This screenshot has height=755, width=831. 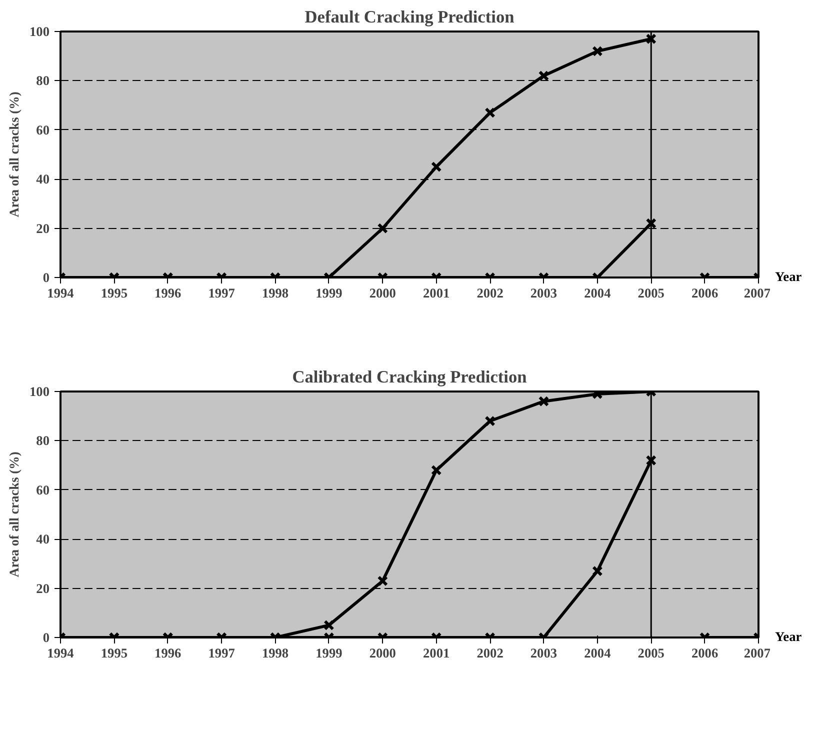 I want to click on chart-title: Default Cracking Prediction, so click(x=409, y=17).